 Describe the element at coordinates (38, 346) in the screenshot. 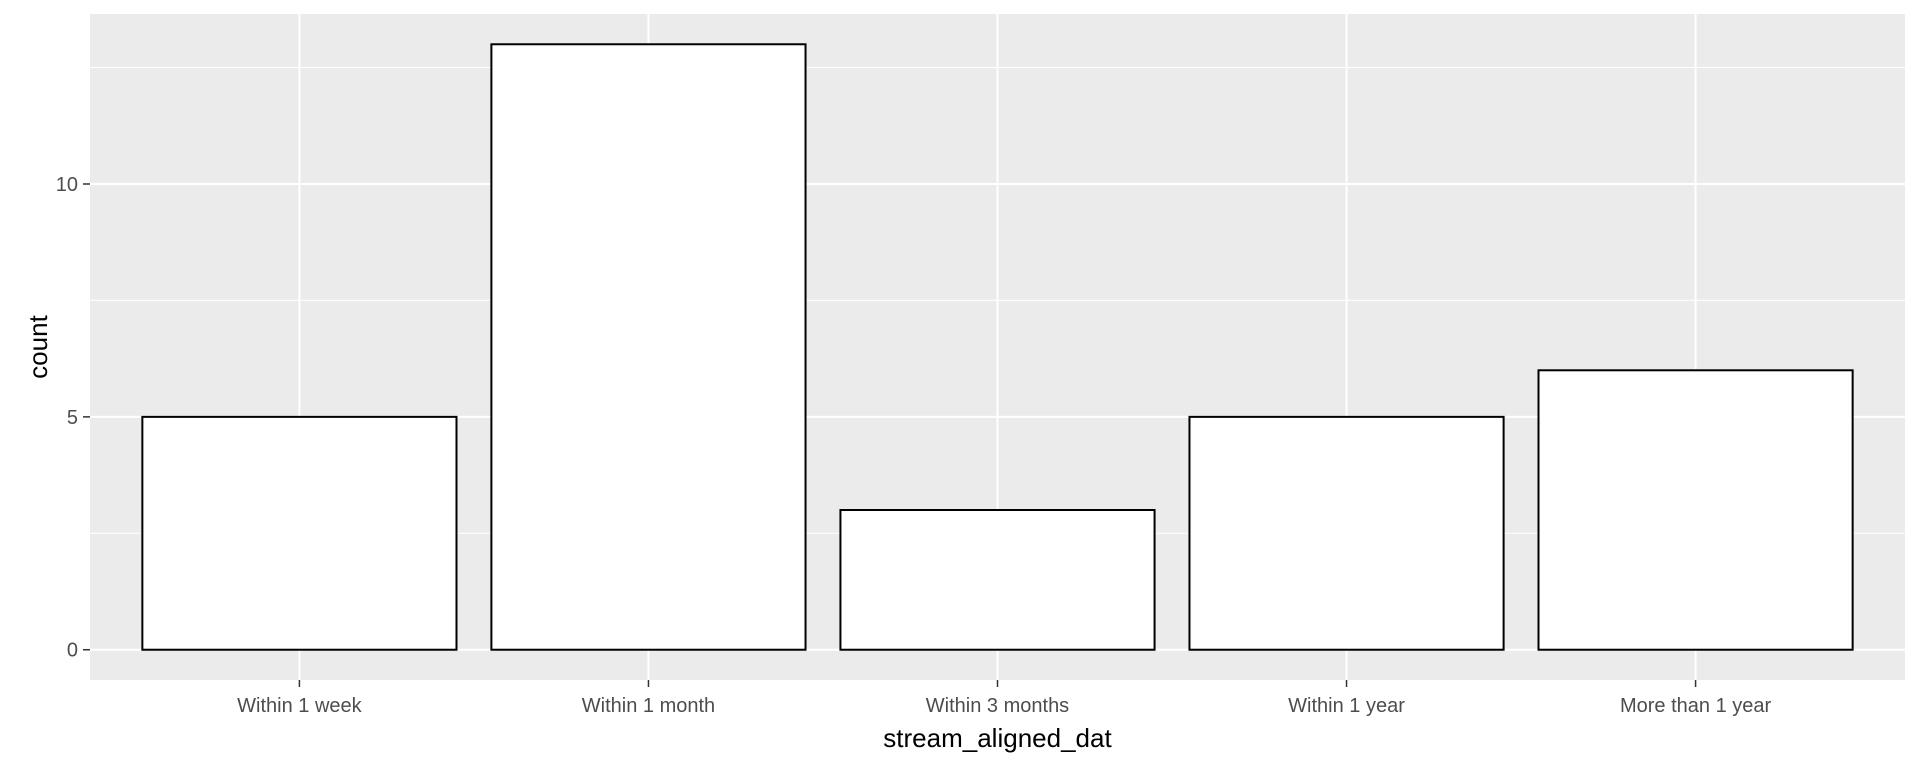

I see `y-axis-title: count` at that location.